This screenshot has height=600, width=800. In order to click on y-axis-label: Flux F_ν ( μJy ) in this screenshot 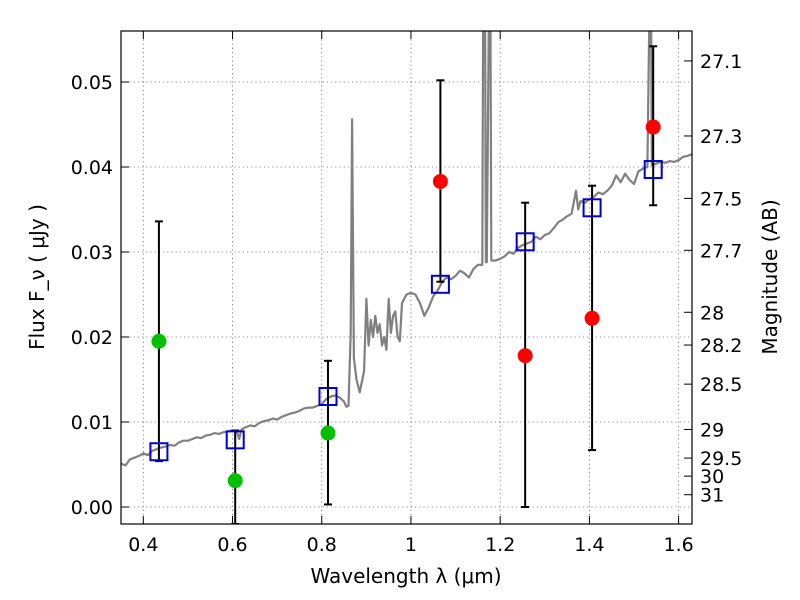, I will do `click(37, 277)`.